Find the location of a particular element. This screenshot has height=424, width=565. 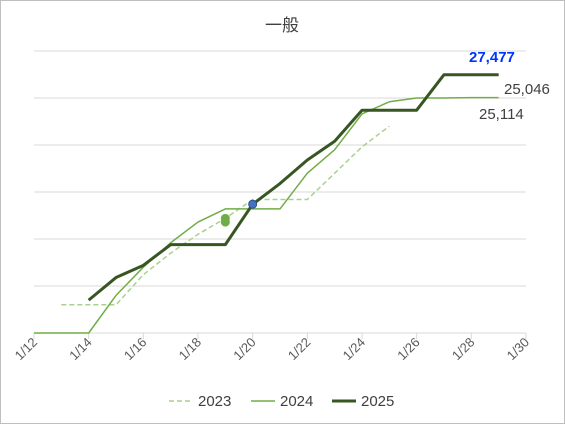

legend-label-2023: 2023 is located at coordinates (214, 401).